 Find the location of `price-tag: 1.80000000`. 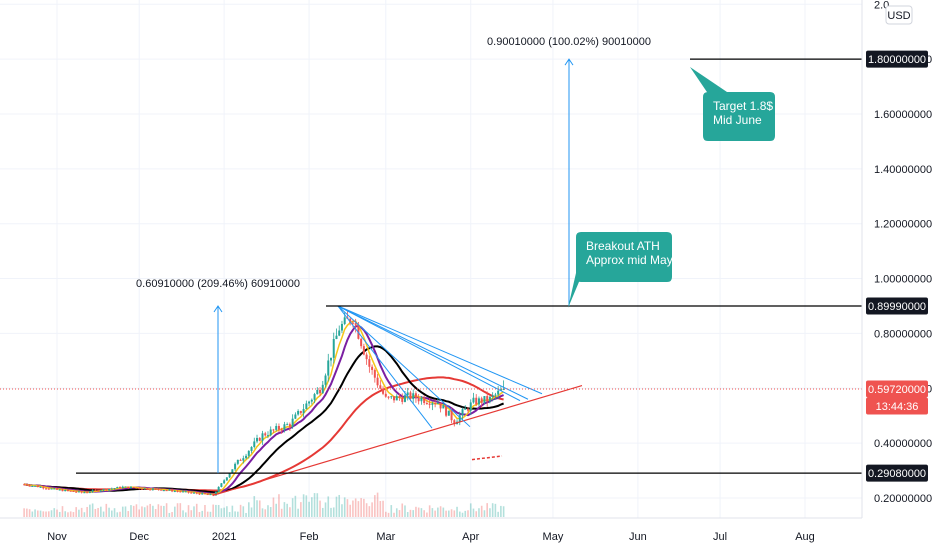

price-tag: 1.80000000 is located at coordinates (897, 59).